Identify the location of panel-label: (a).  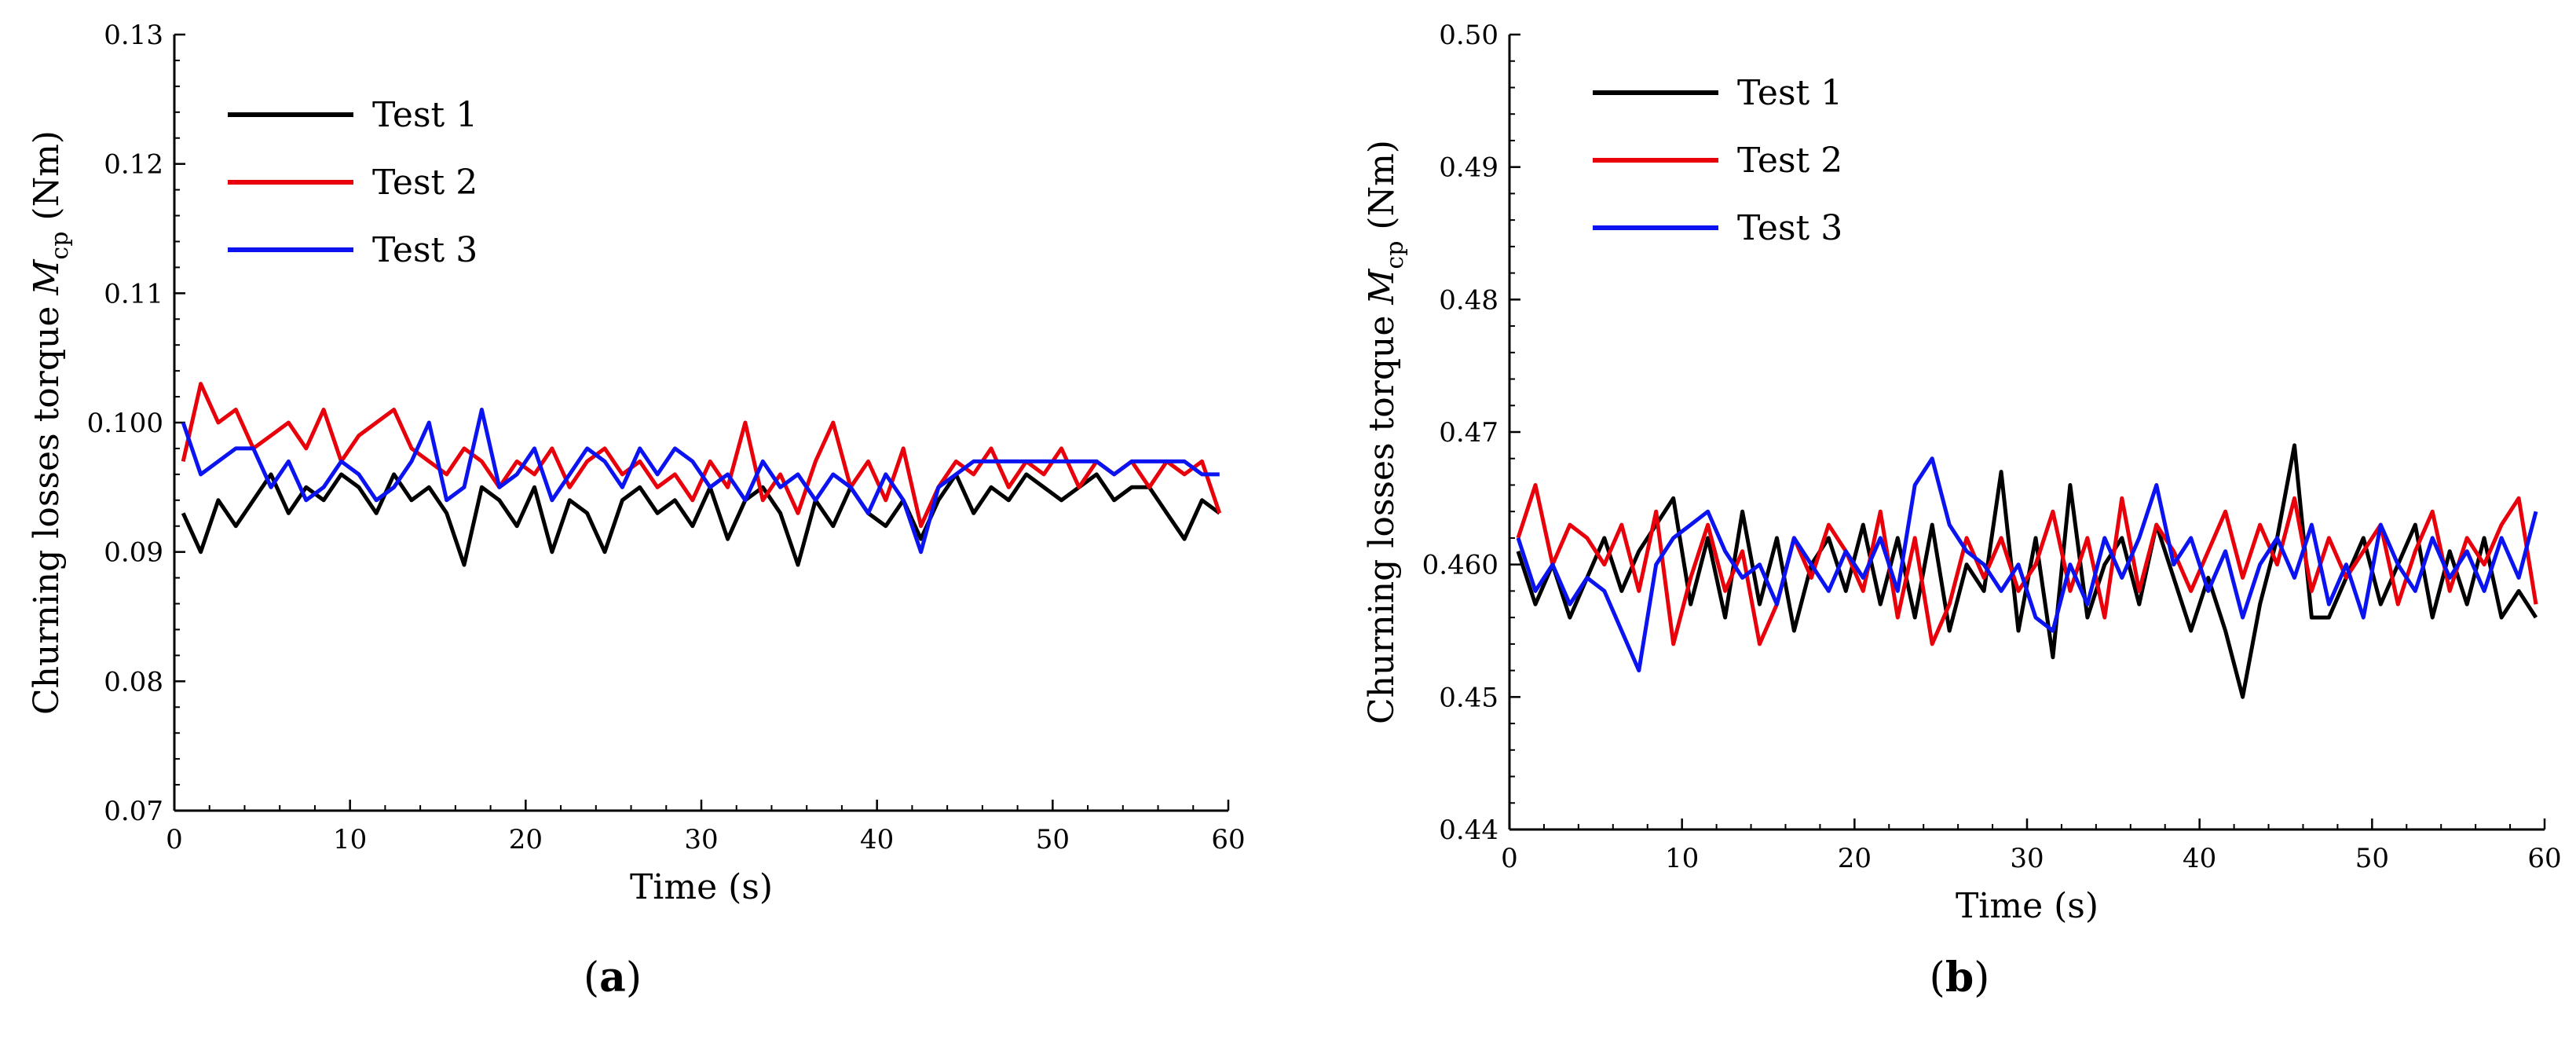
(613, 978).